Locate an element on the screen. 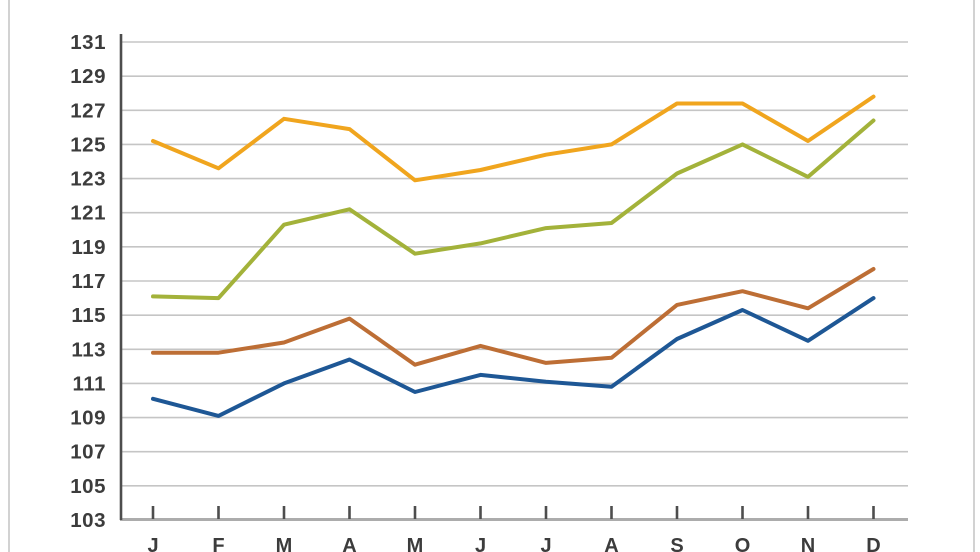 The width and height of the screenshot is (980, 552). series-brown-line is located at coordinates (513, 317).